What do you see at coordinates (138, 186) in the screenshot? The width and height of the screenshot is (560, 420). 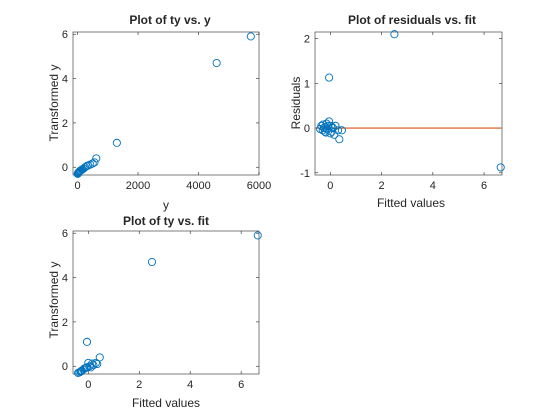 I see `x-tick-label: 2000` at bounding box center [138, 186].